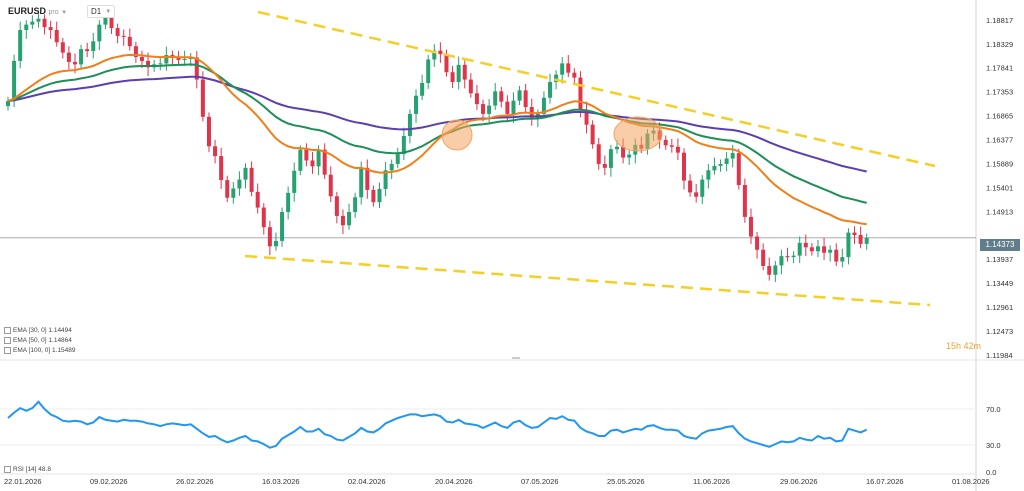  I want to click on date-tick-label: 25.05.2026, so click(626, 481).